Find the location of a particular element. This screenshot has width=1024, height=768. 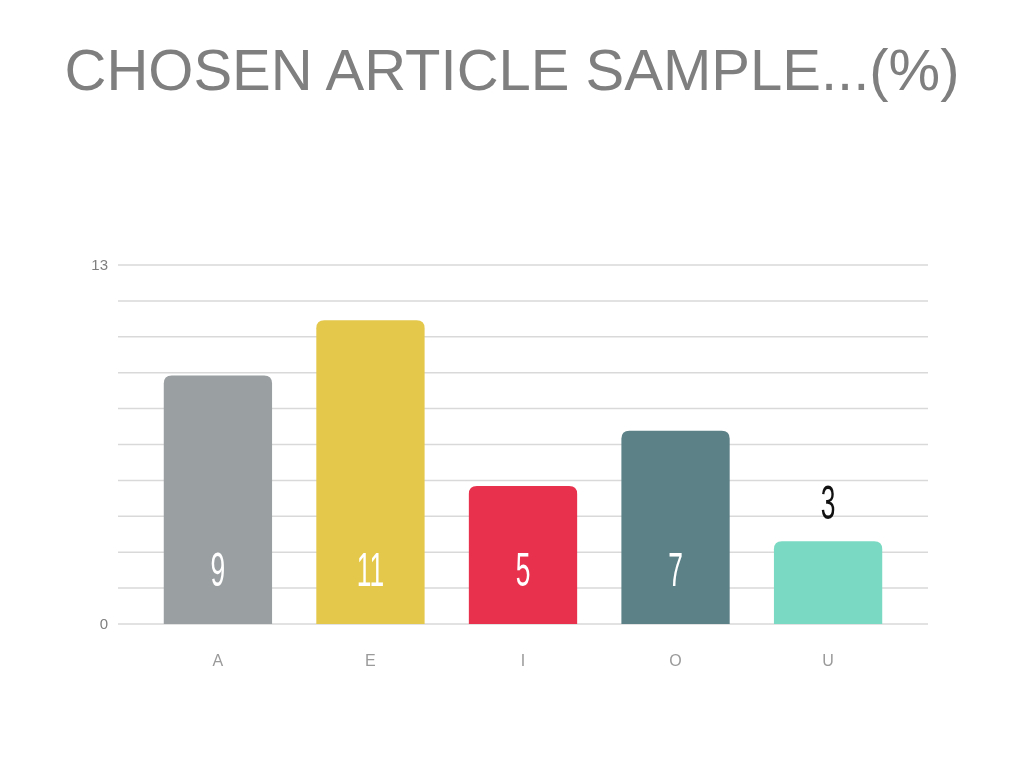

x-tick-label: U is located at coordinates (828, 660).